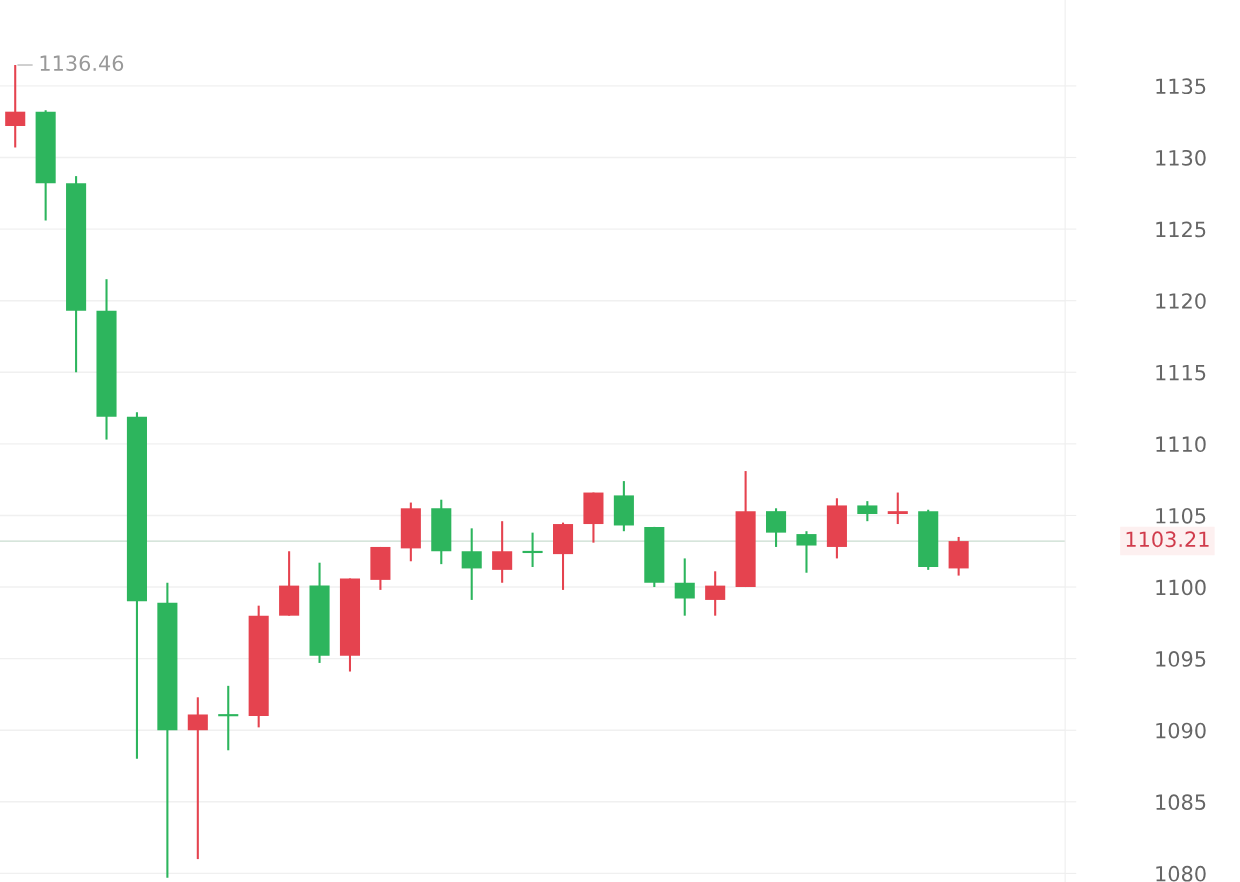 The image size is (1240, 882). Describe the element at coordinates (1181, 730) in the screenshot. I see `y-tick-label: 1090` at that location.